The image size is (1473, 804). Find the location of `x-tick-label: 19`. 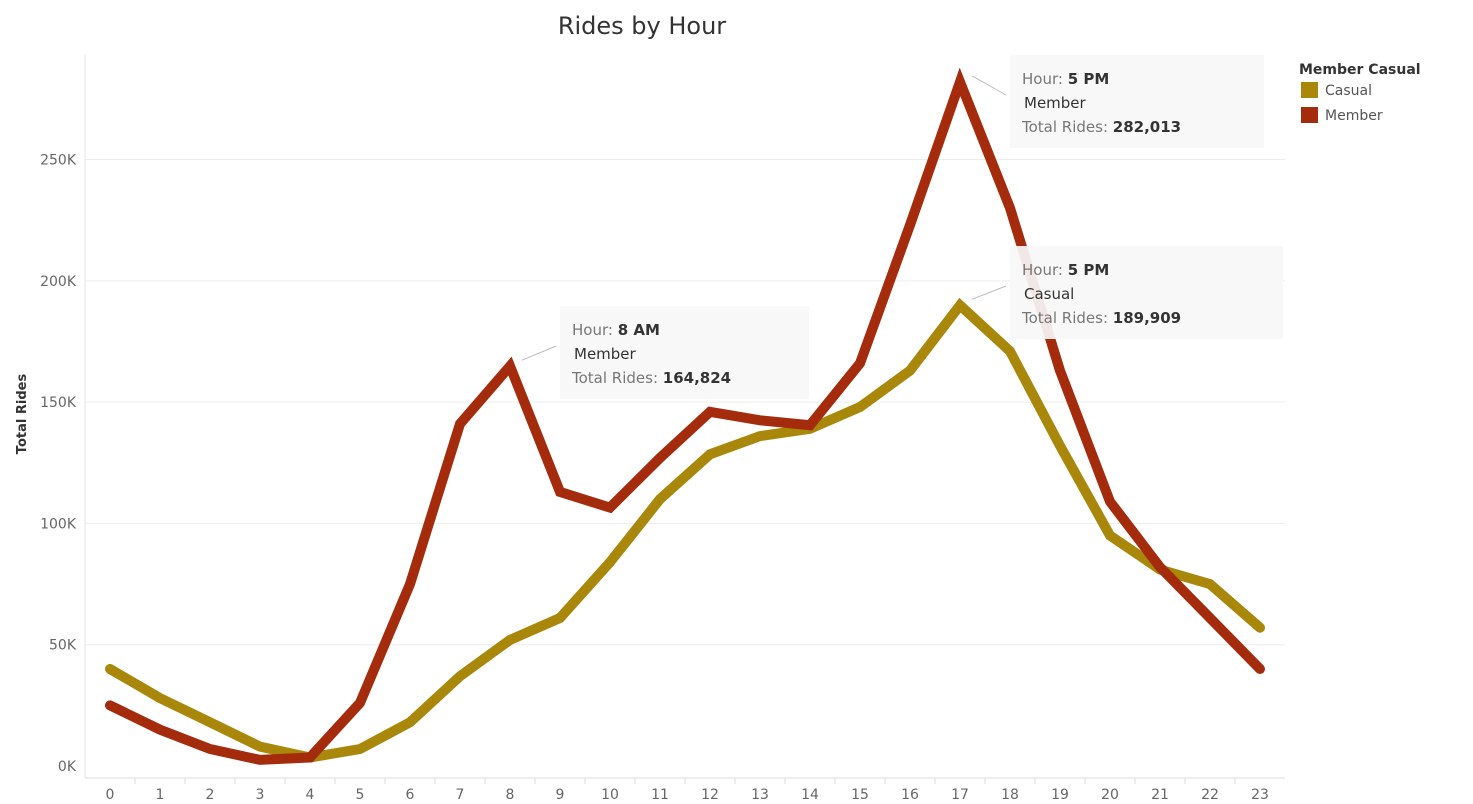

x-tick-label: 19 is located at coordinates (1060, 795).